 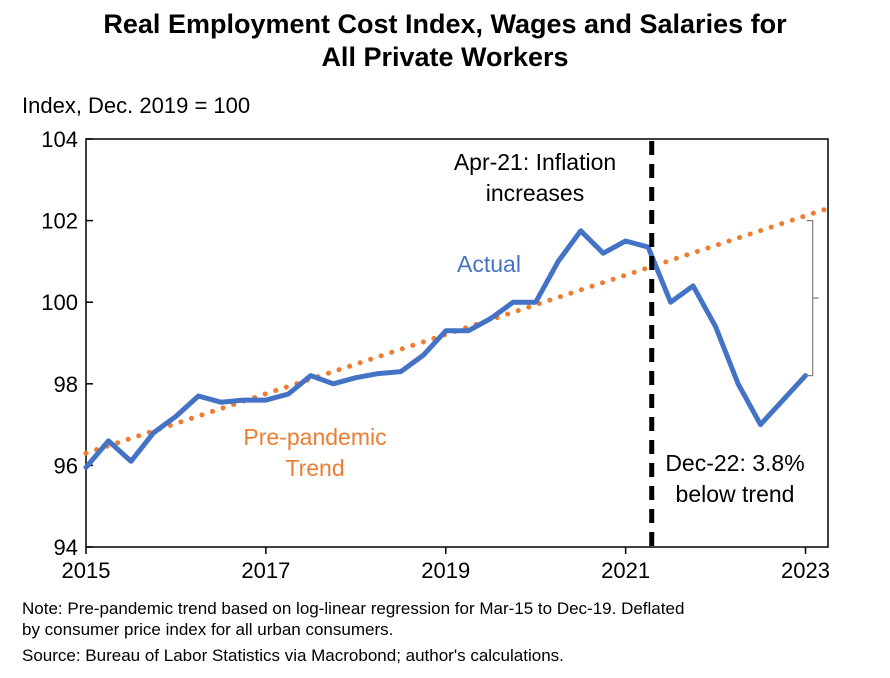 I want to click on inflation-annotation-line: Apr-21: Inflation, so click(x=535, y=162).